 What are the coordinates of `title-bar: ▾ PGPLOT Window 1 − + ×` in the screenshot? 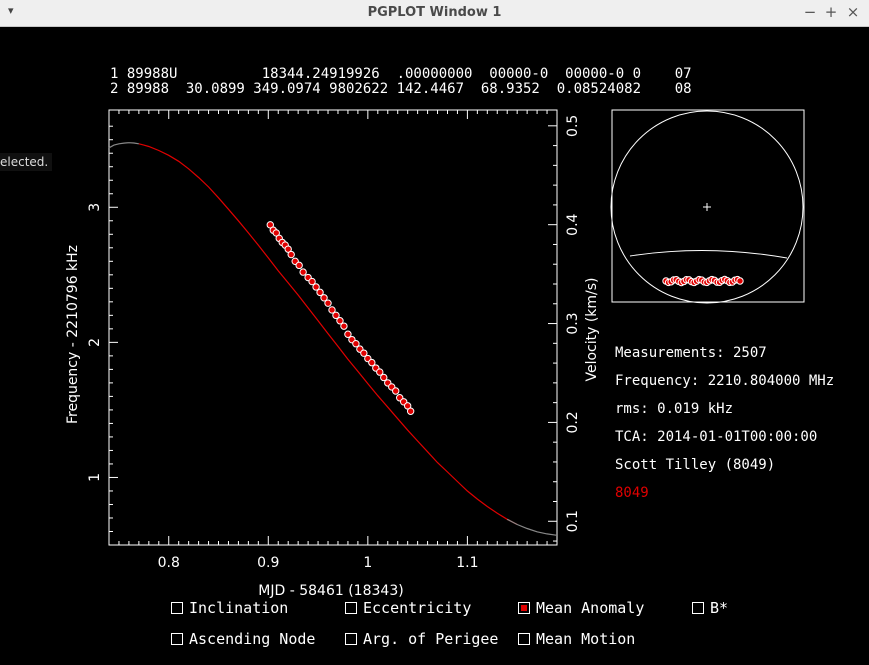 It's located at (434, 13).